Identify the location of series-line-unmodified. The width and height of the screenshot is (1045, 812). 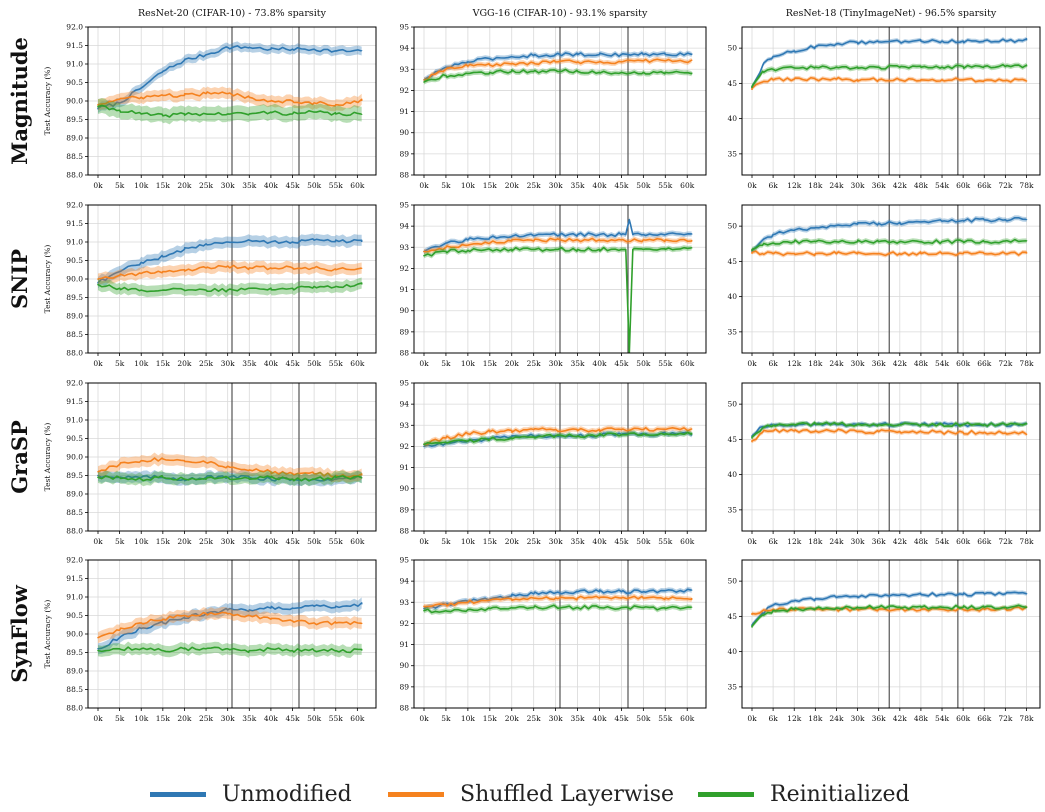
(889, 234).